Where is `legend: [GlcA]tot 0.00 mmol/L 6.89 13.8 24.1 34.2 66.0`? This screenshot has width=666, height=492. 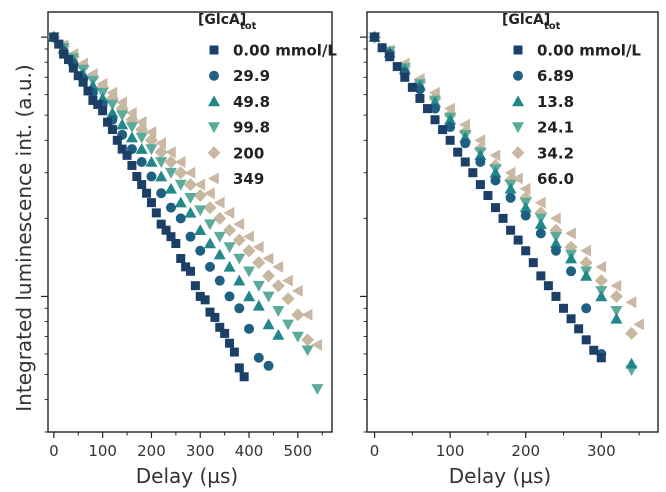
legend: [GlcA]tot 0.00 mmol/L 6.89 13.8 24.1 34.2 66.0 is located at coordinates (571, 100).